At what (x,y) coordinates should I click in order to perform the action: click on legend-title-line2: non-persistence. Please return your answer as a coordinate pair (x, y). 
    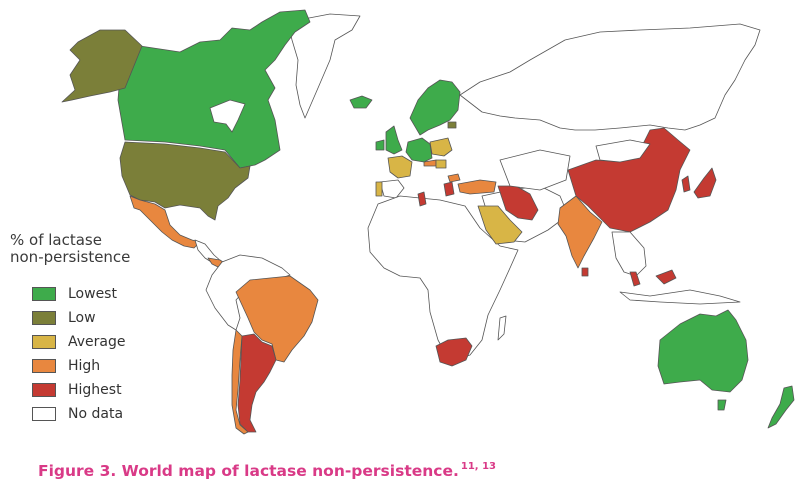
    Looking at the image, I should click on (70, 257).